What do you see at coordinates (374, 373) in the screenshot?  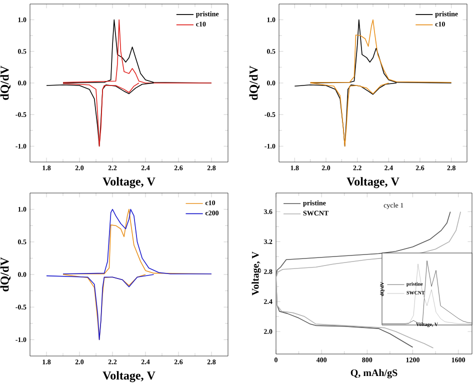 I see `x-axis-title: Q, mAh/gS` at bounding box center [374, 373].